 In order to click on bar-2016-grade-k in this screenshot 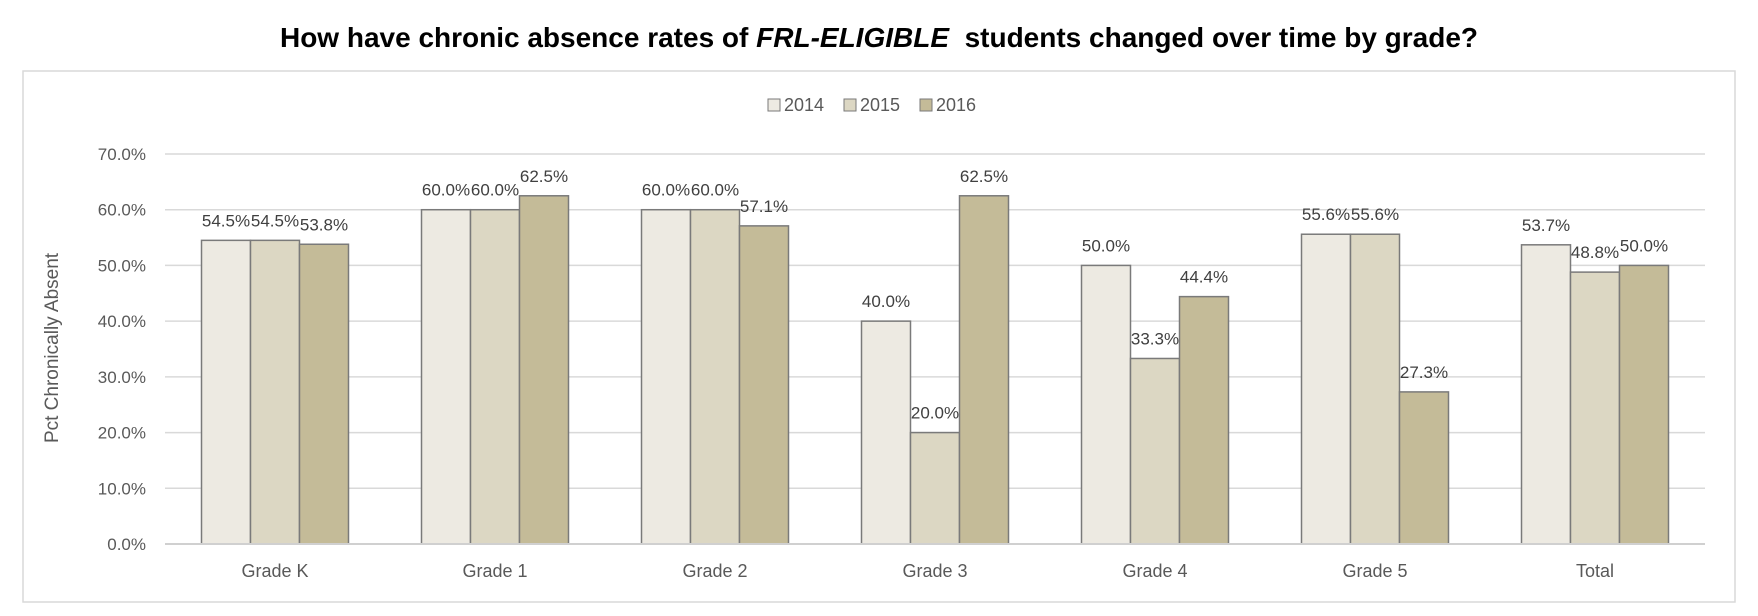, I will do `click(324, 394)`.